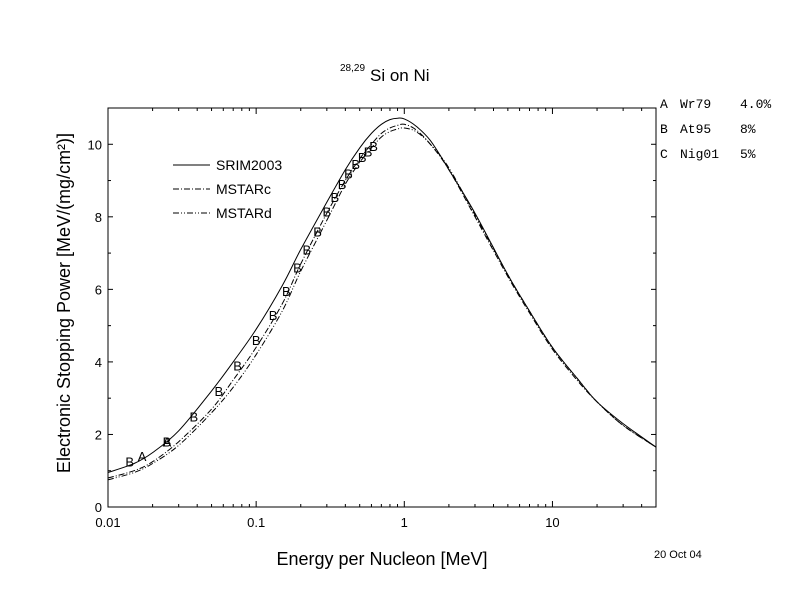 The width and height of the screenshot is (800, 600). What do you see at coordinates (381, 559) in the screenshot?
I see `x-axis-label: Energy per Nucleon [MeV]` at bounding box center [381, 559].